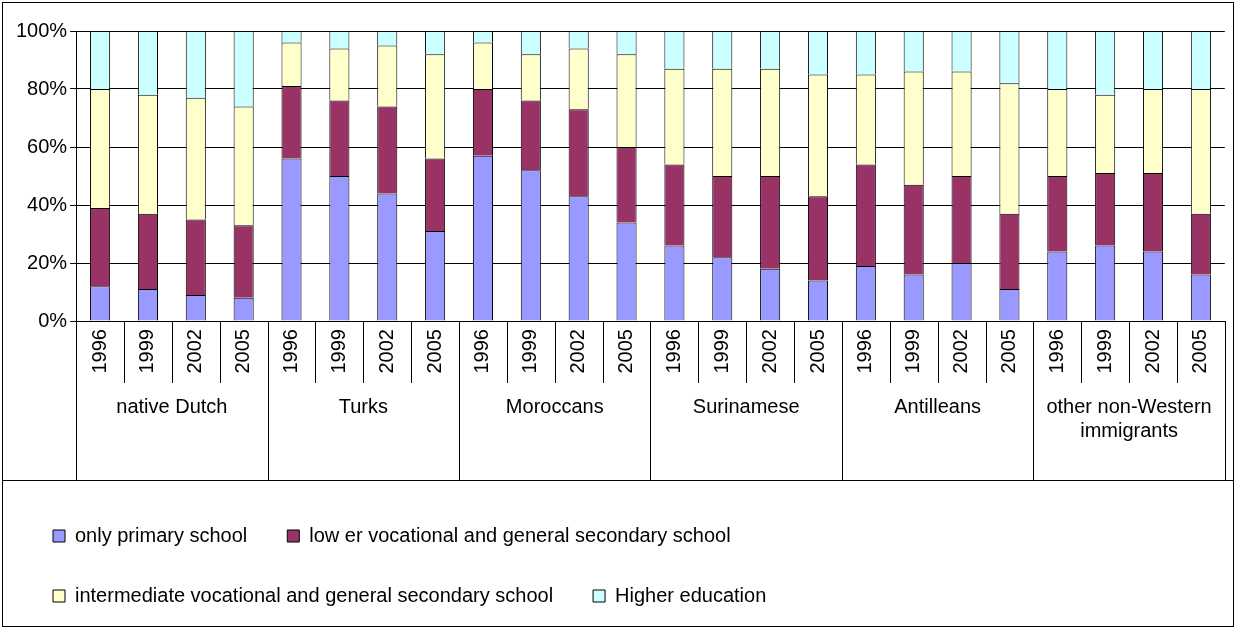 The image size is (1236, 629). Describe the element at coordinates (691, 594) in the screenshot. I see `legend-label: Higher education` at that location.